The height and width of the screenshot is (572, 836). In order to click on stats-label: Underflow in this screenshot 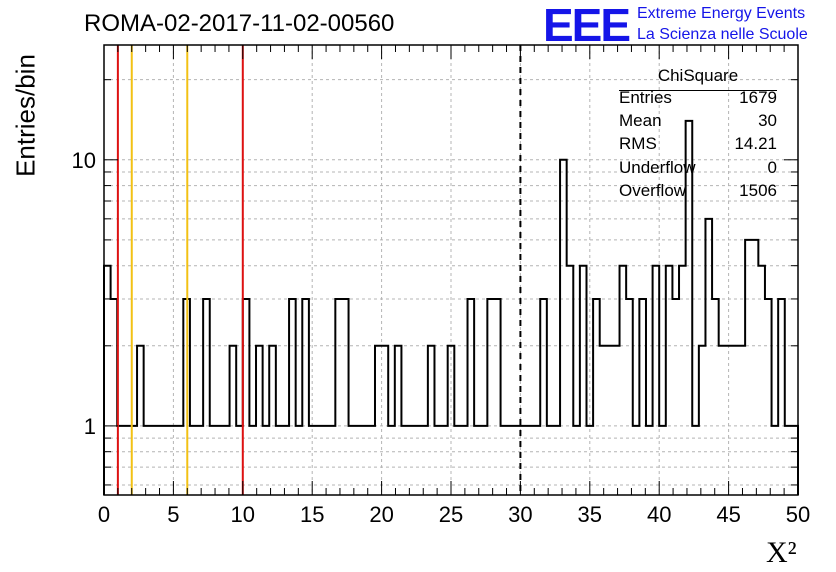, I will do `click(657, 167)`.